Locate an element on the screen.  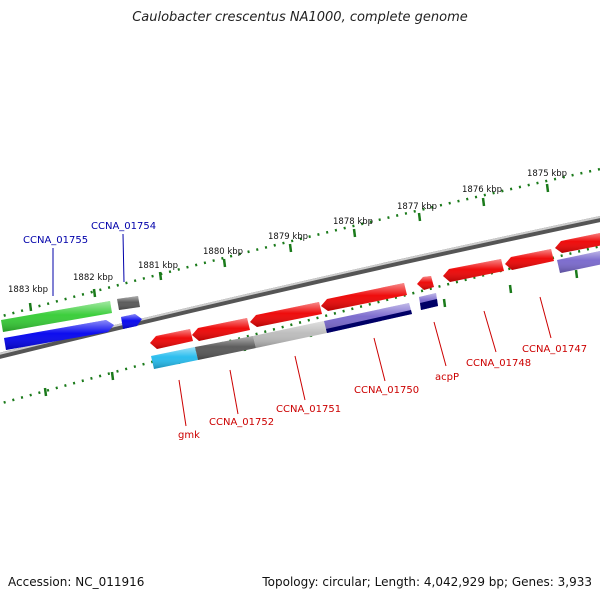
leader-line-acpp is located at coordinates (440, 344).